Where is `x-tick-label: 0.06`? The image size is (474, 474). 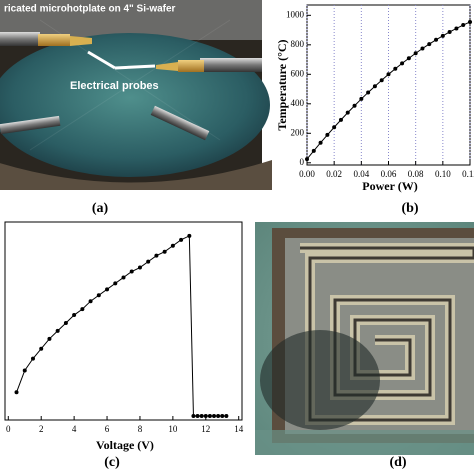 x-tick-label: 0.06 is located at coordinates (389, 174).